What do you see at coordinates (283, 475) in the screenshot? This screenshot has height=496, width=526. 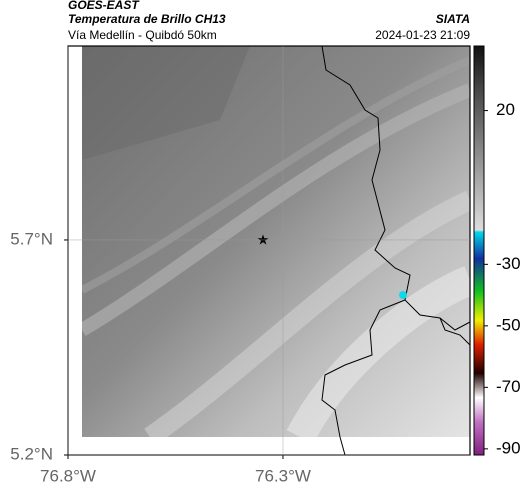 I see `x-tick-label: 76.3°W` at bounding box center [283, 475].